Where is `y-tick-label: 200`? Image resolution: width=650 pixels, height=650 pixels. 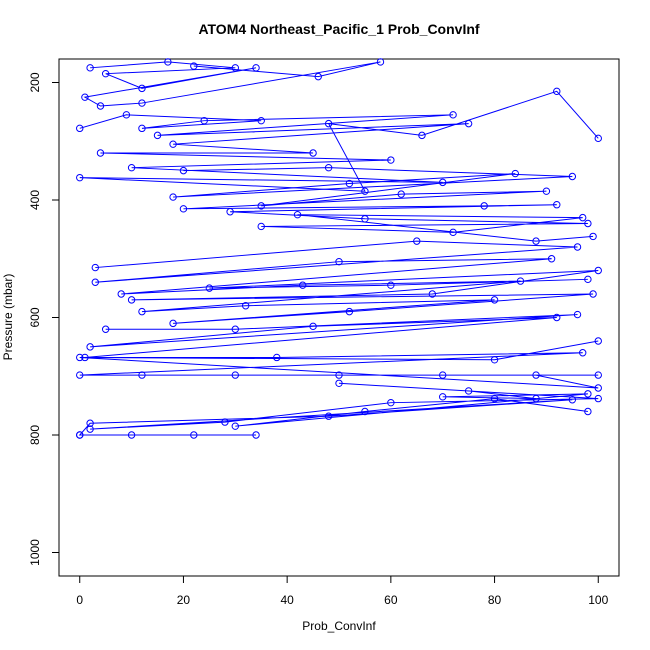 y-tick-label: 200 is located at coordinates (35, 82).